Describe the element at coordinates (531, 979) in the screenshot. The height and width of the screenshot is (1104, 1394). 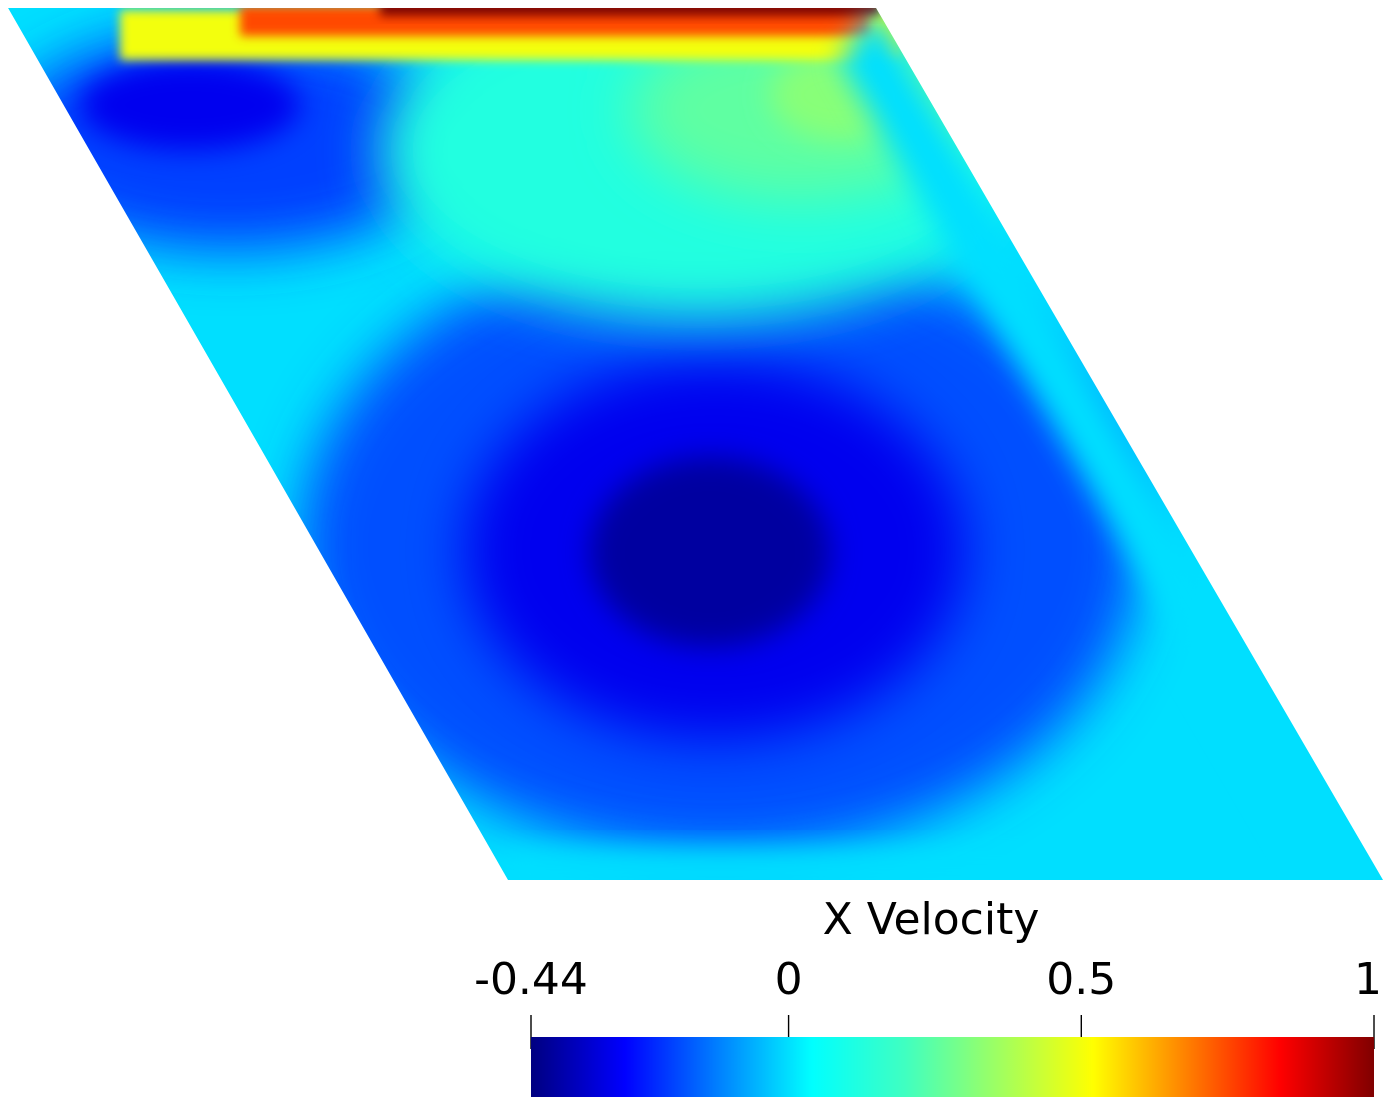
I see `colorbar-tick-label: -0.44` at that location.